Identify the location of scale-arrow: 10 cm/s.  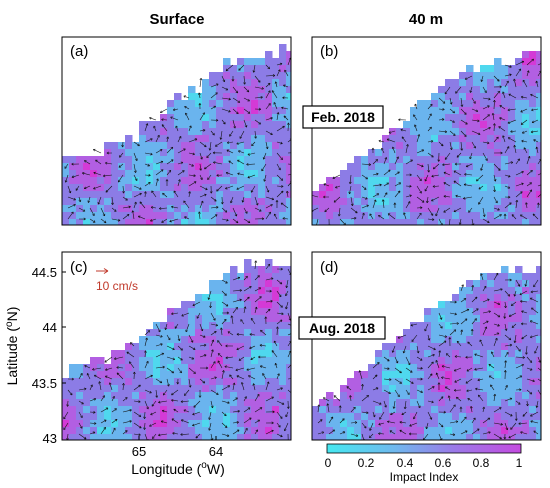
(117, 280).